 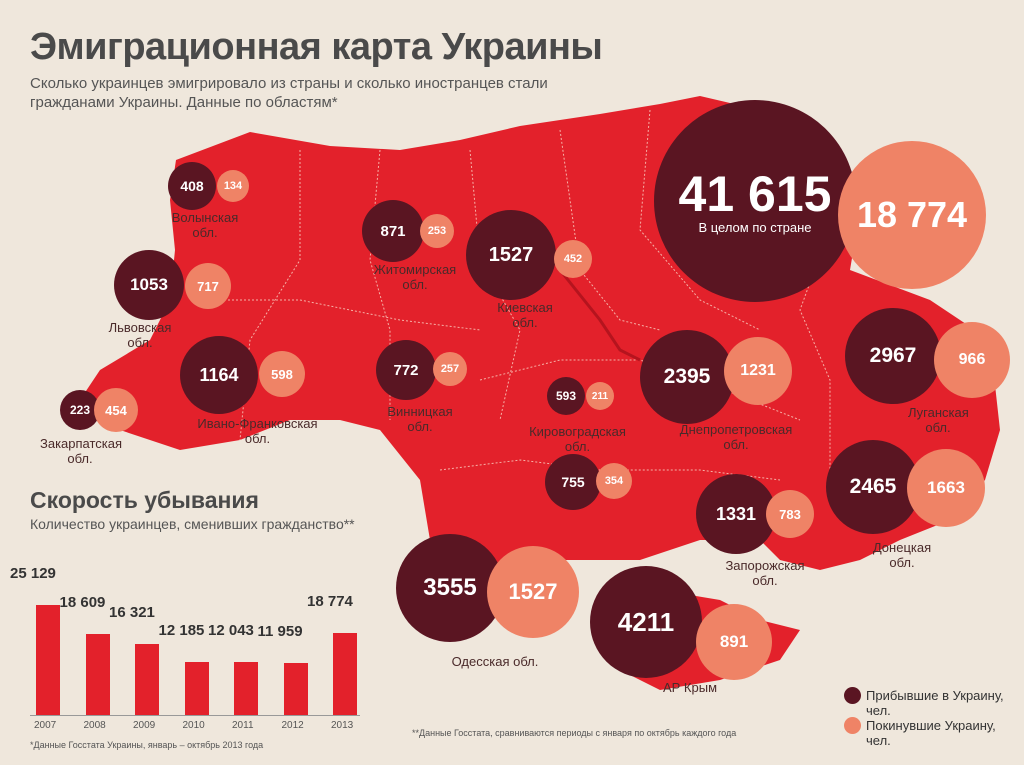 What do you see at coordinates (81, 451) in the screenshot?
I see `region-label: Закарпатская обл.` at bounding box center [81, 451].